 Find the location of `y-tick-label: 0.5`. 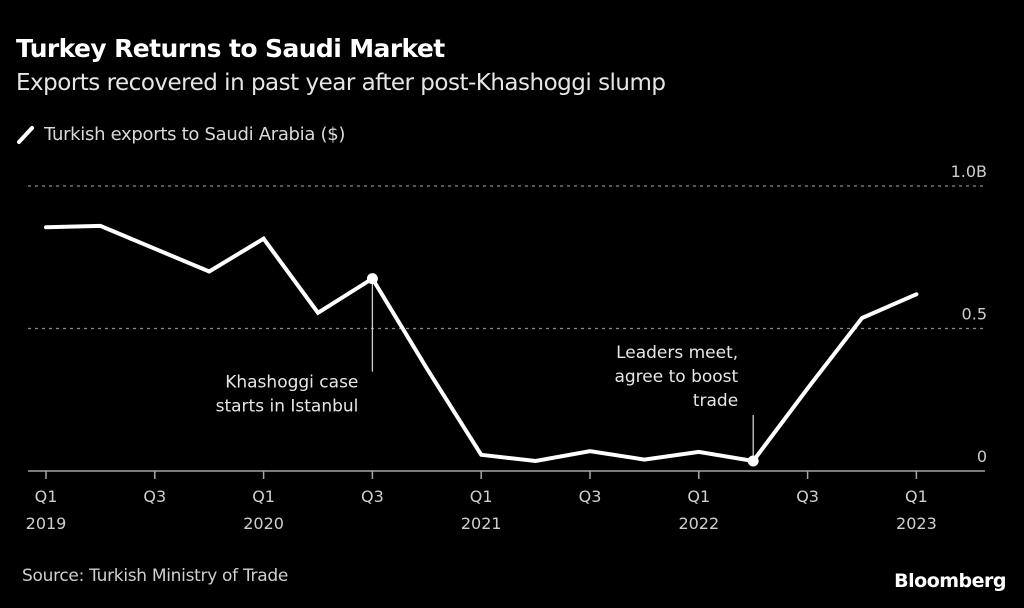

y-tick-label: 0.5 is located at coordinates (974, 314).